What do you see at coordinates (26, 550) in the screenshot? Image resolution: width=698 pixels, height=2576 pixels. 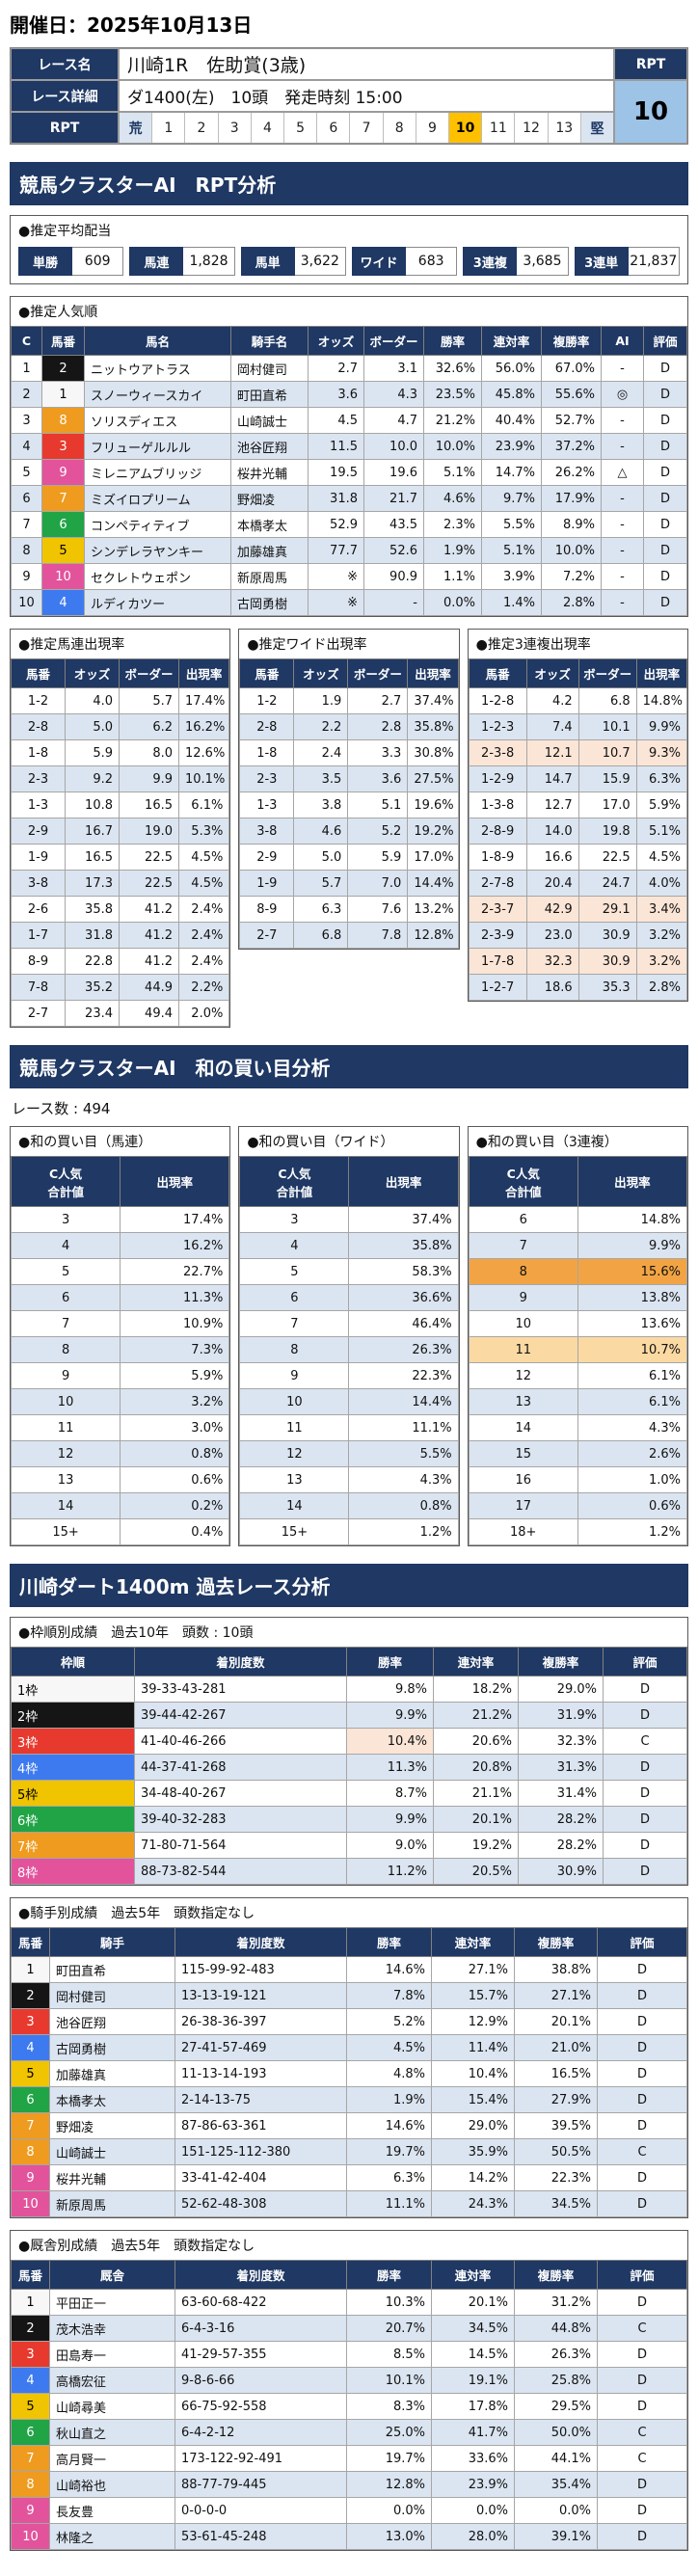 I see `table-cell: 8` at bounding box center [26, 550].